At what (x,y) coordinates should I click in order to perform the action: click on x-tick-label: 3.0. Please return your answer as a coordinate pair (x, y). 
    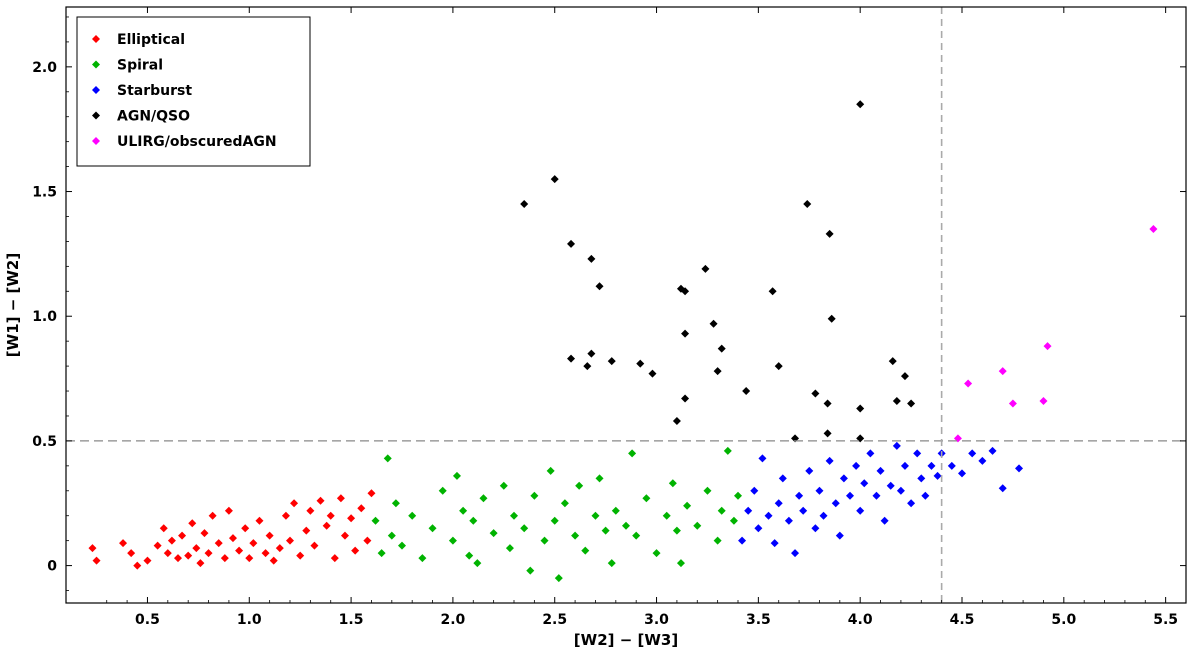
    Looking at the image, I should click on (656, 620).